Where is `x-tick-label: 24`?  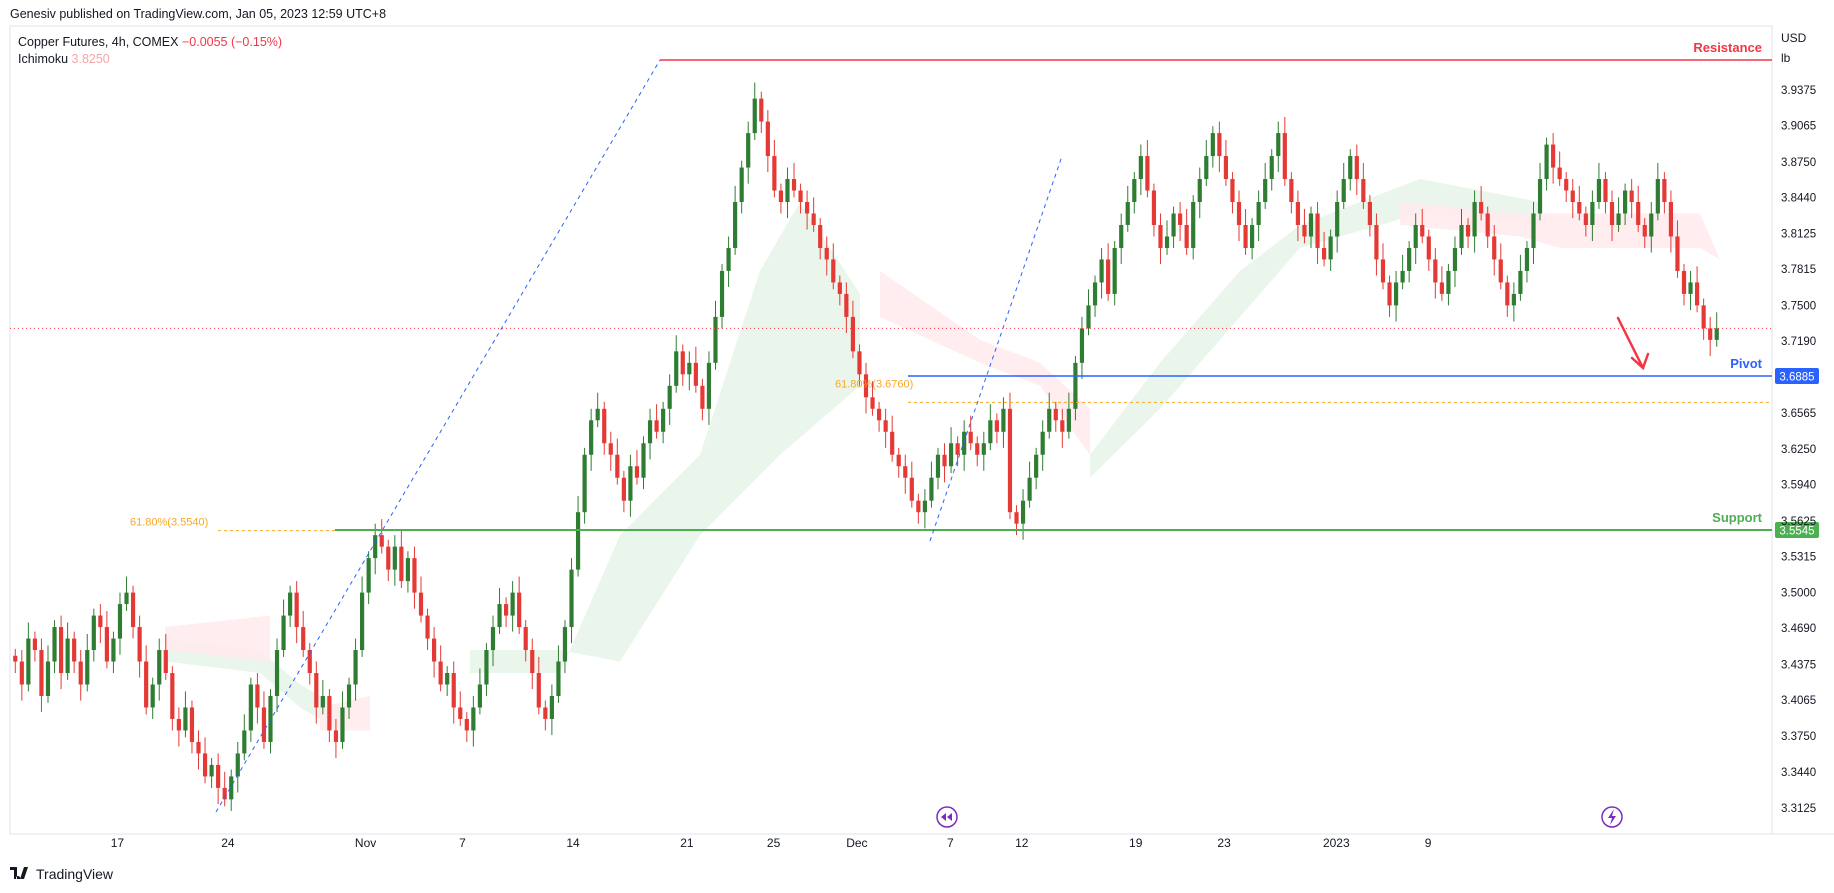 x-tick-label: 24 is located at coordinates (228, 843).